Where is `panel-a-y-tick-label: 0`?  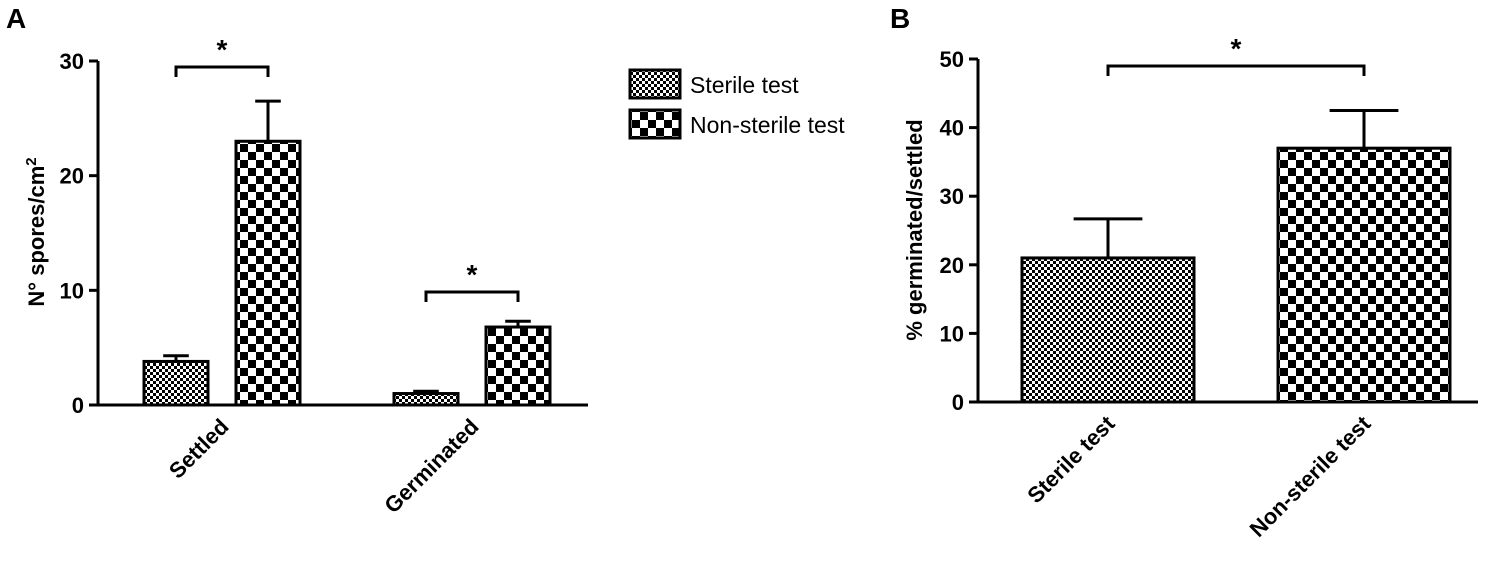 panel-a-y-tick-label: 0 is located at coordinates (78, 405).